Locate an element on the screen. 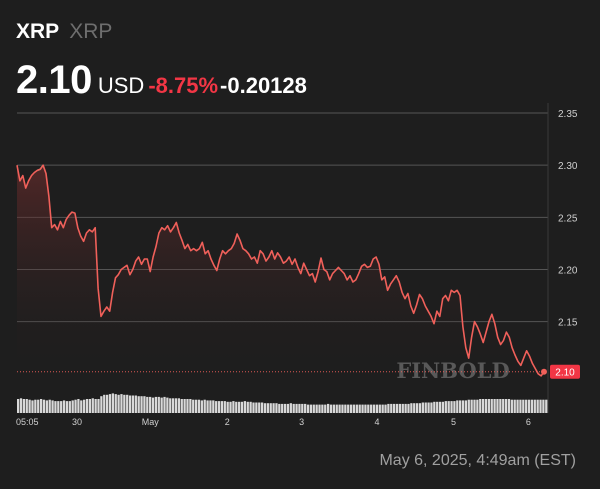 The height and width of the screenshot is (489, 600). ticker-header: XRP XRP is located at coordinates (64, 32).